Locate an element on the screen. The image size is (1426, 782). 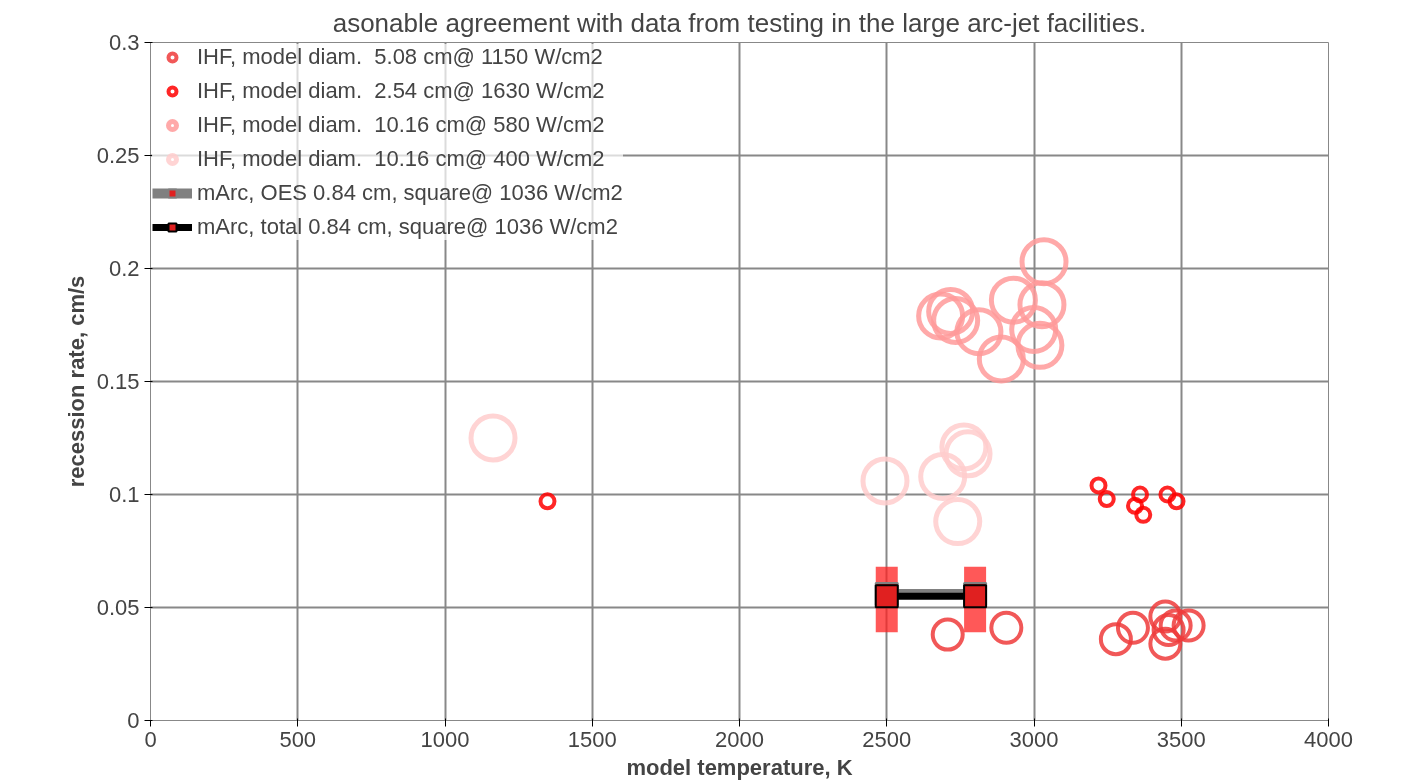
x-tick-label: 3000 is located at coordinates (1034, 739).